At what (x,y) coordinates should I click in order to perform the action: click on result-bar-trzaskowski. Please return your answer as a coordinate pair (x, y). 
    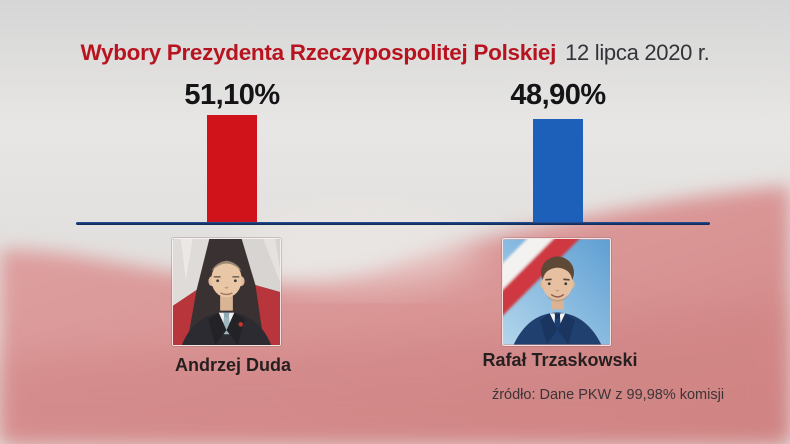
    Looking at the image, I should click on (558, 170).